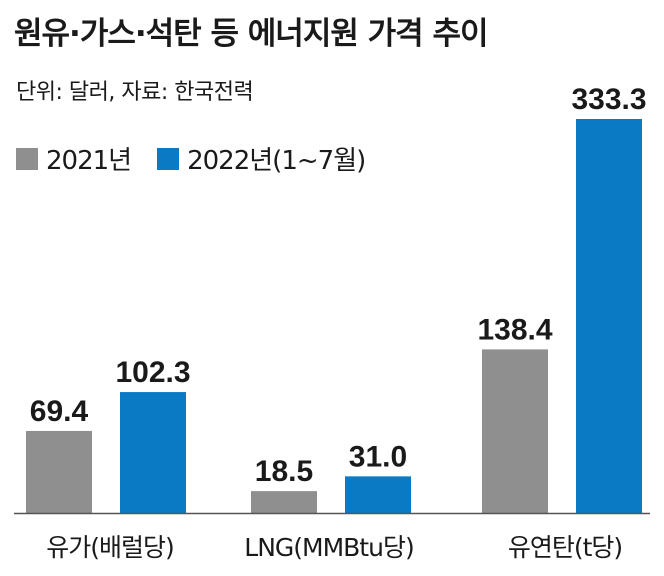 This screenshot has width=664, height=576. Describe the element at coordinates (565, 547) in the screenshot. I see `category-label: 유연탄(t당)` at that location.